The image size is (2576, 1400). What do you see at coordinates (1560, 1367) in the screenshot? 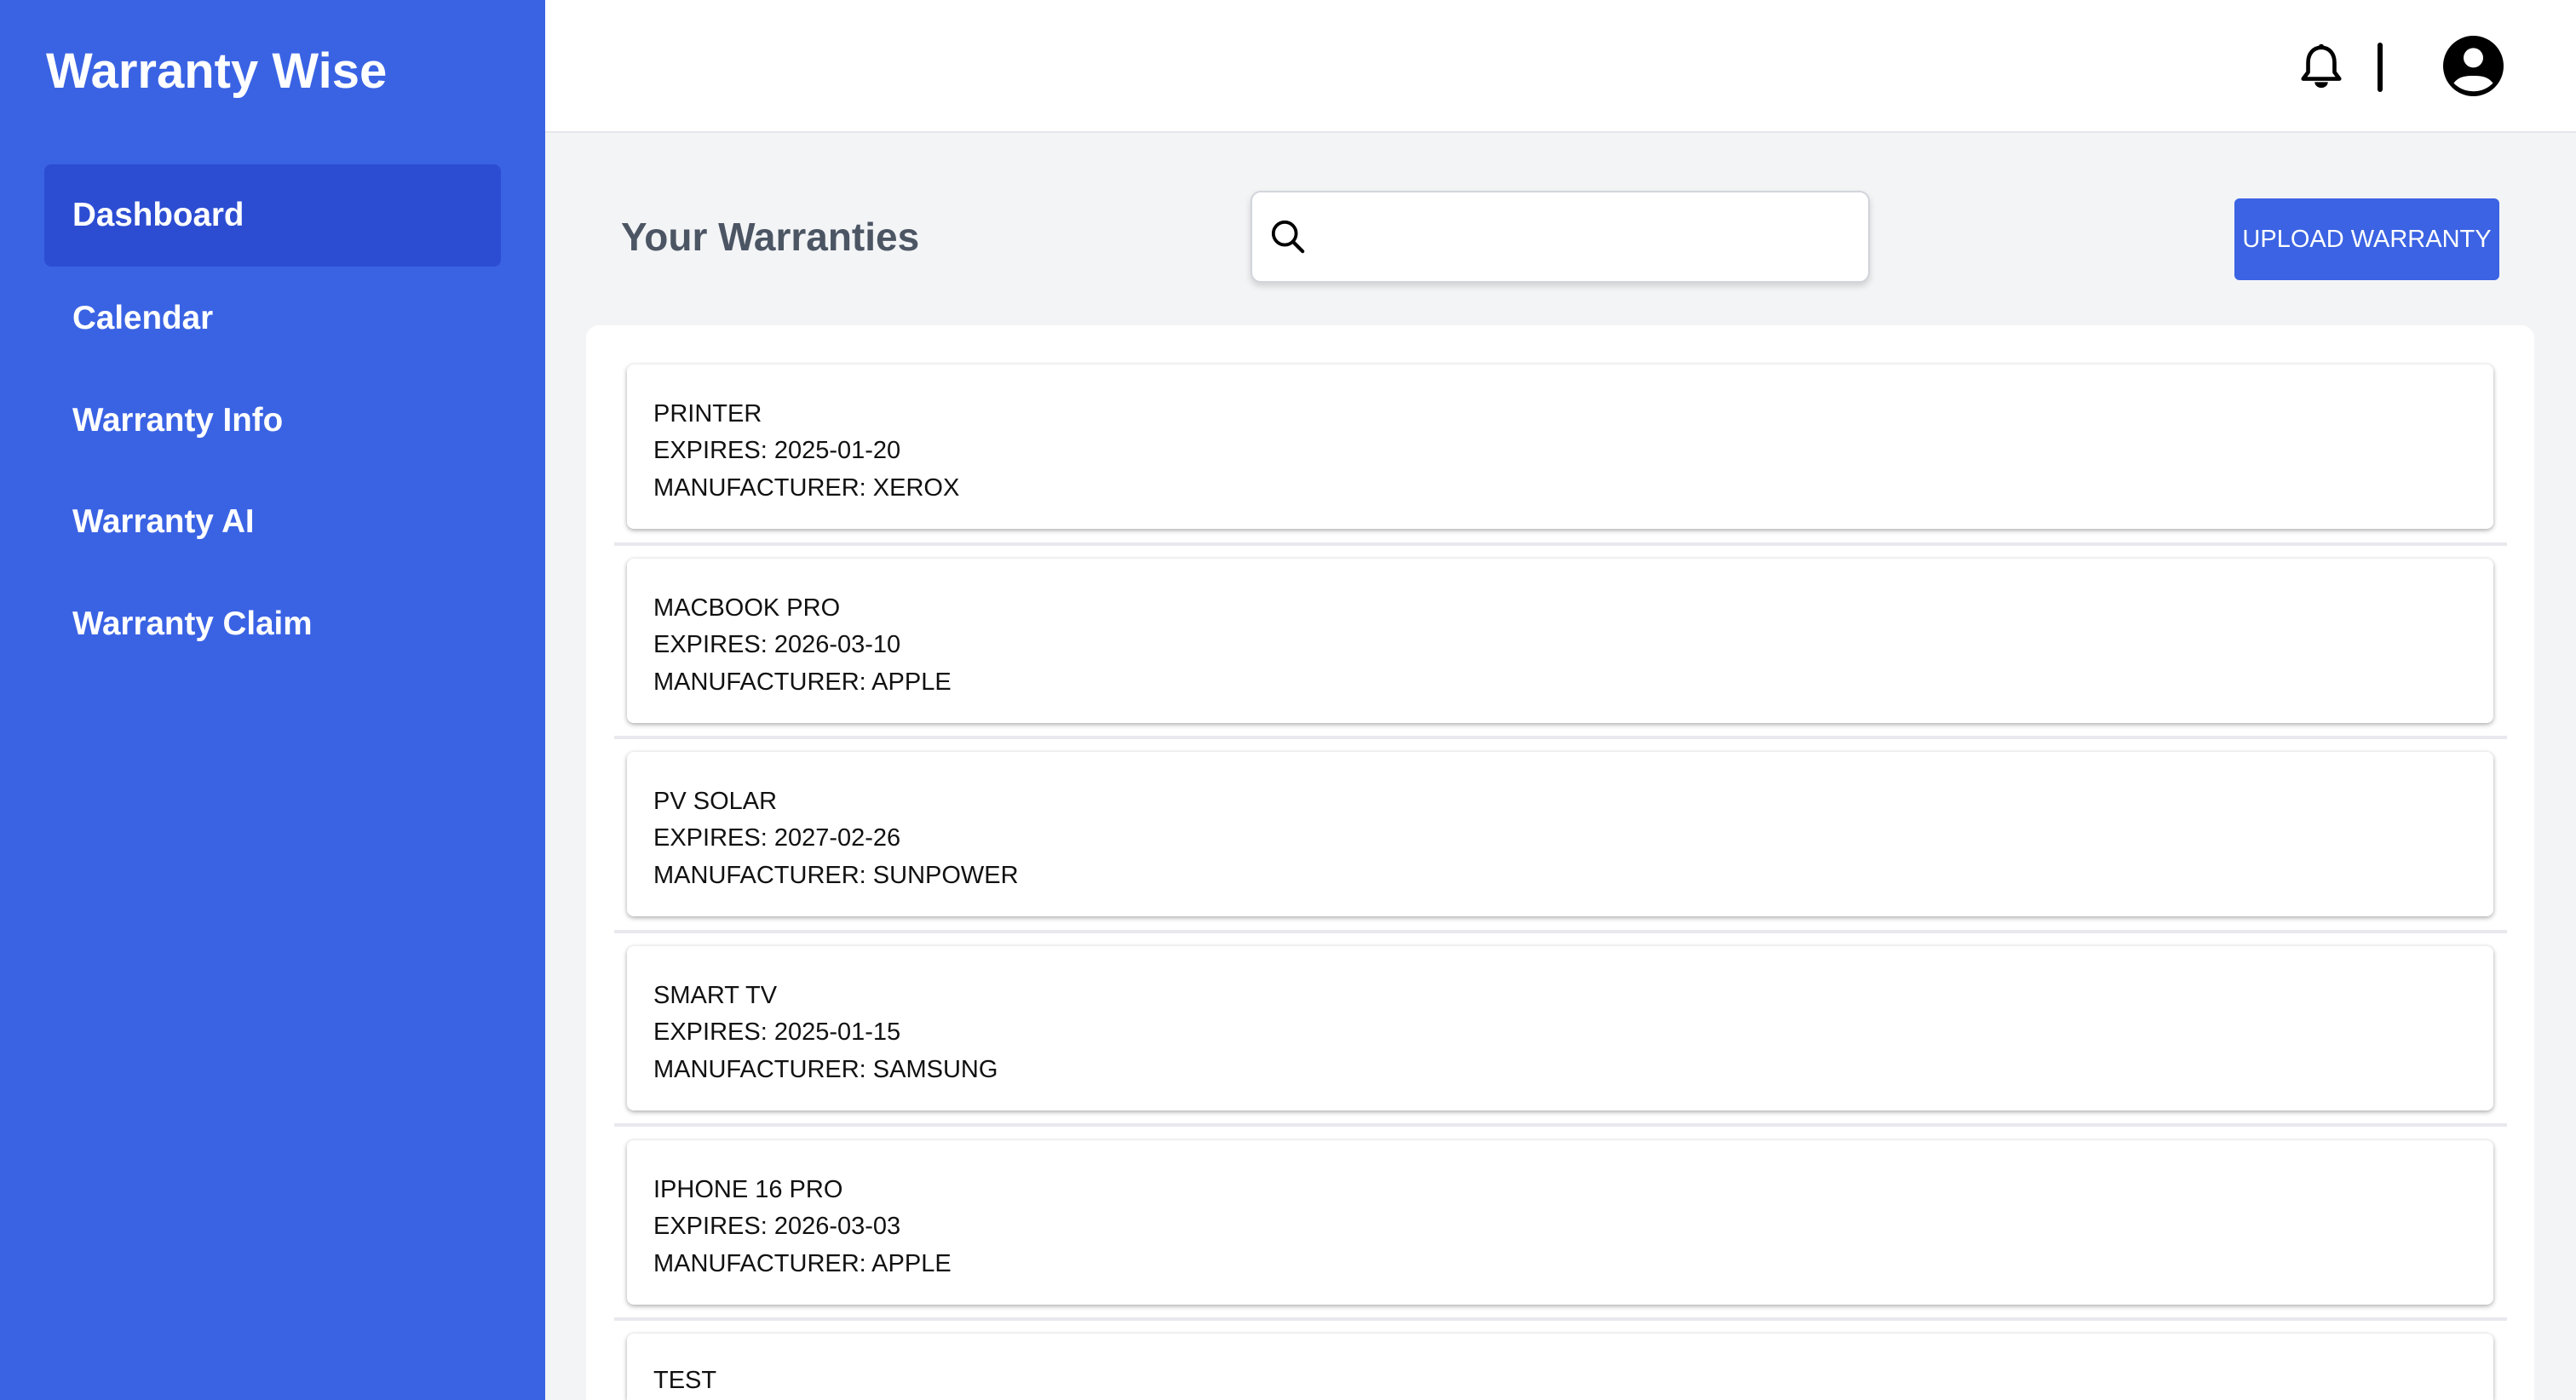
I see `warranty-card: TEST` at bounding box center [1560, 1367].